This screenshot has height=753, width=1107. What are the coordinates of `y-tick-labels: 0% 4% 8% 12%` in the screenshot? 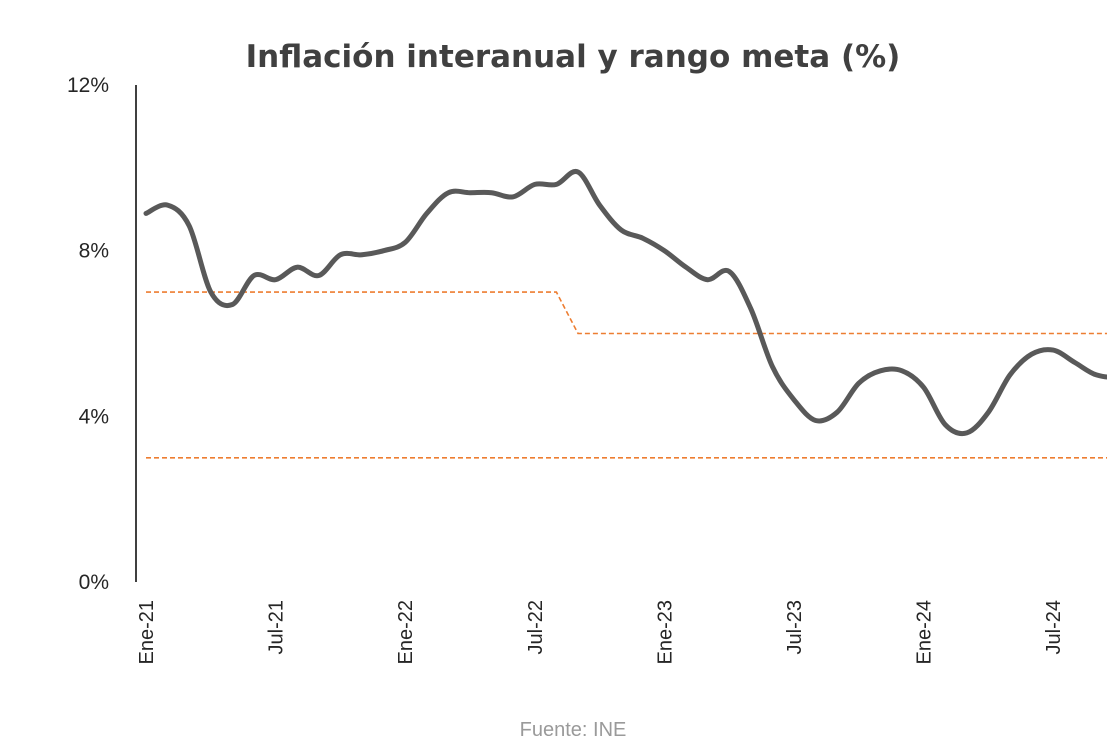 It's located at (88, 334).